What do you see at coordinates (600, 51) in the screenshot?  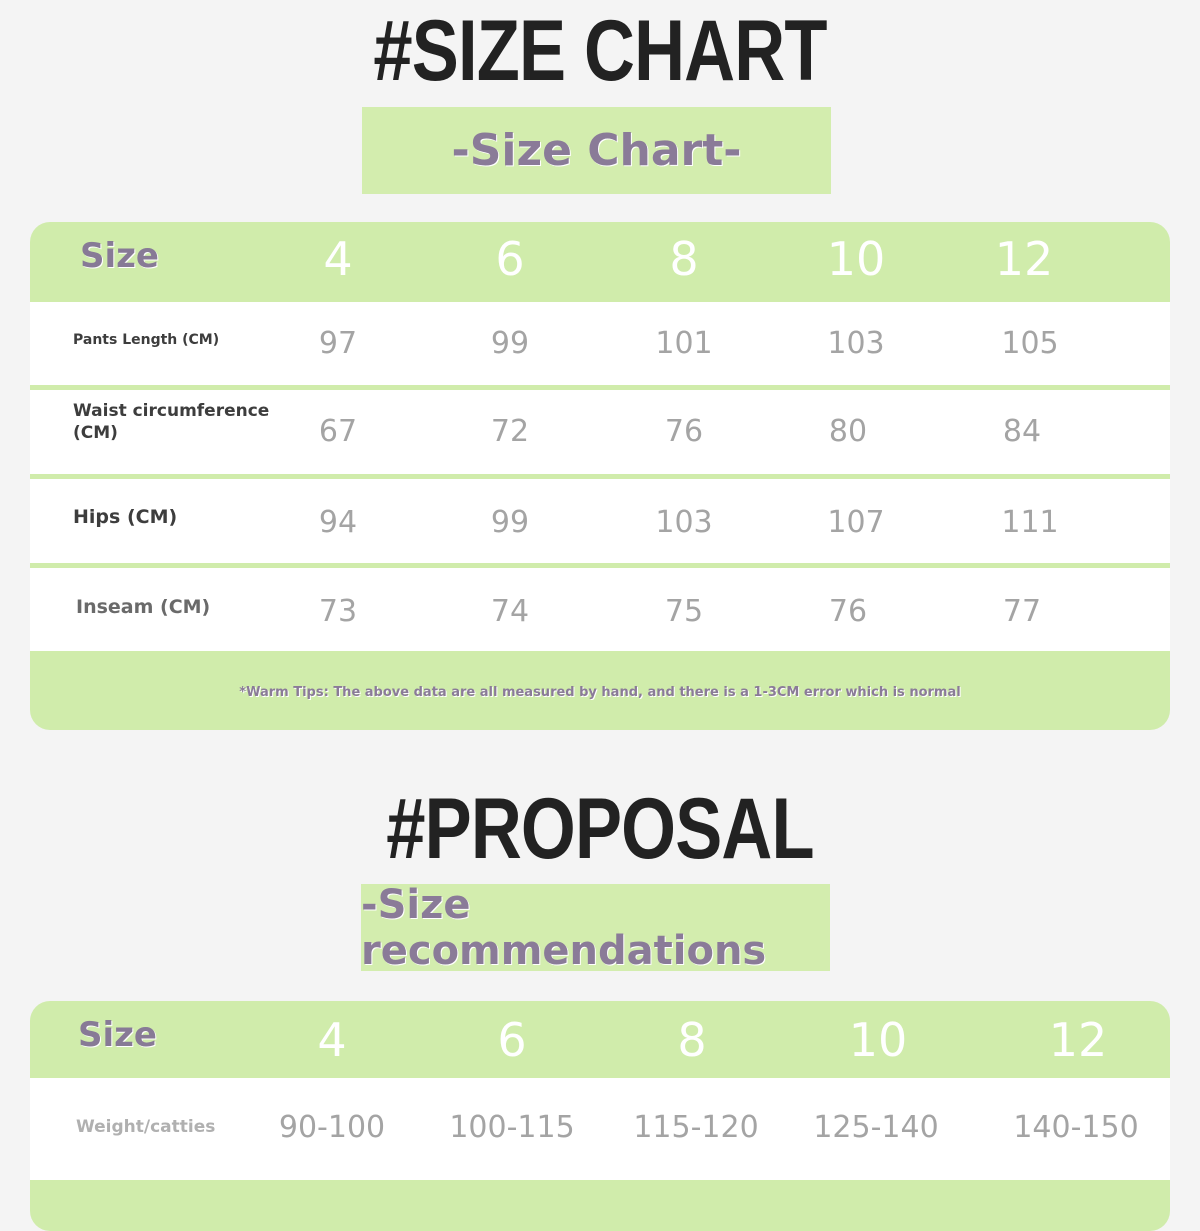 I see `size-chart-title: #SIZE CHART` at bounding box center [600, 51].